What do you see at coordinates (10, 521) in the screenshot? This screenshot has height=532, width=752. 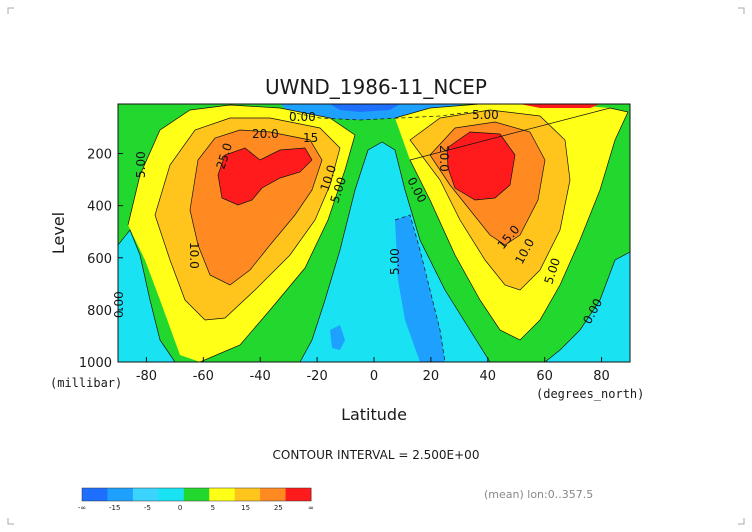 I see `corner-mark-bl` at bounding box center [10, 521].